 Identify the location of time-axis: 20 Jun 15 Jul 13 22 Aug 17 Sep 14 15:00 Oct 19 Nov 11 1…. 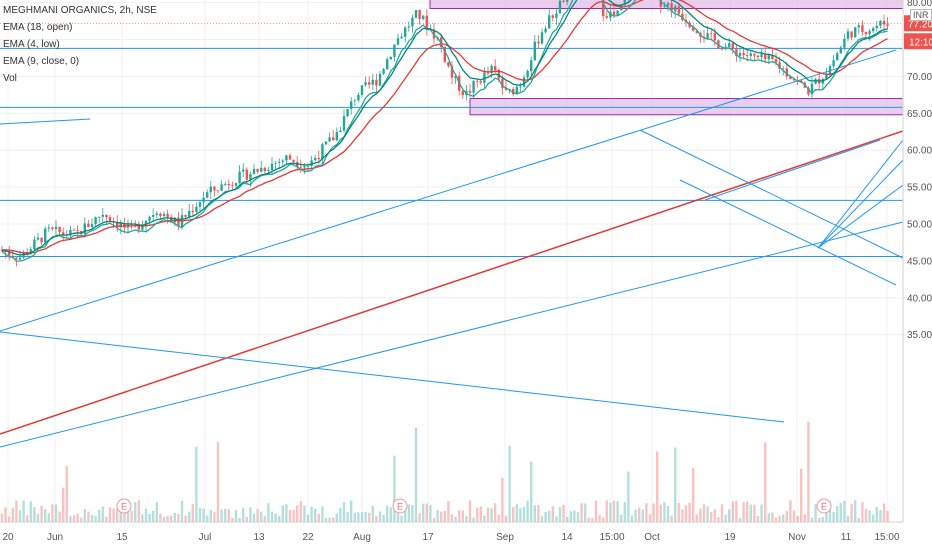
(451, 532).